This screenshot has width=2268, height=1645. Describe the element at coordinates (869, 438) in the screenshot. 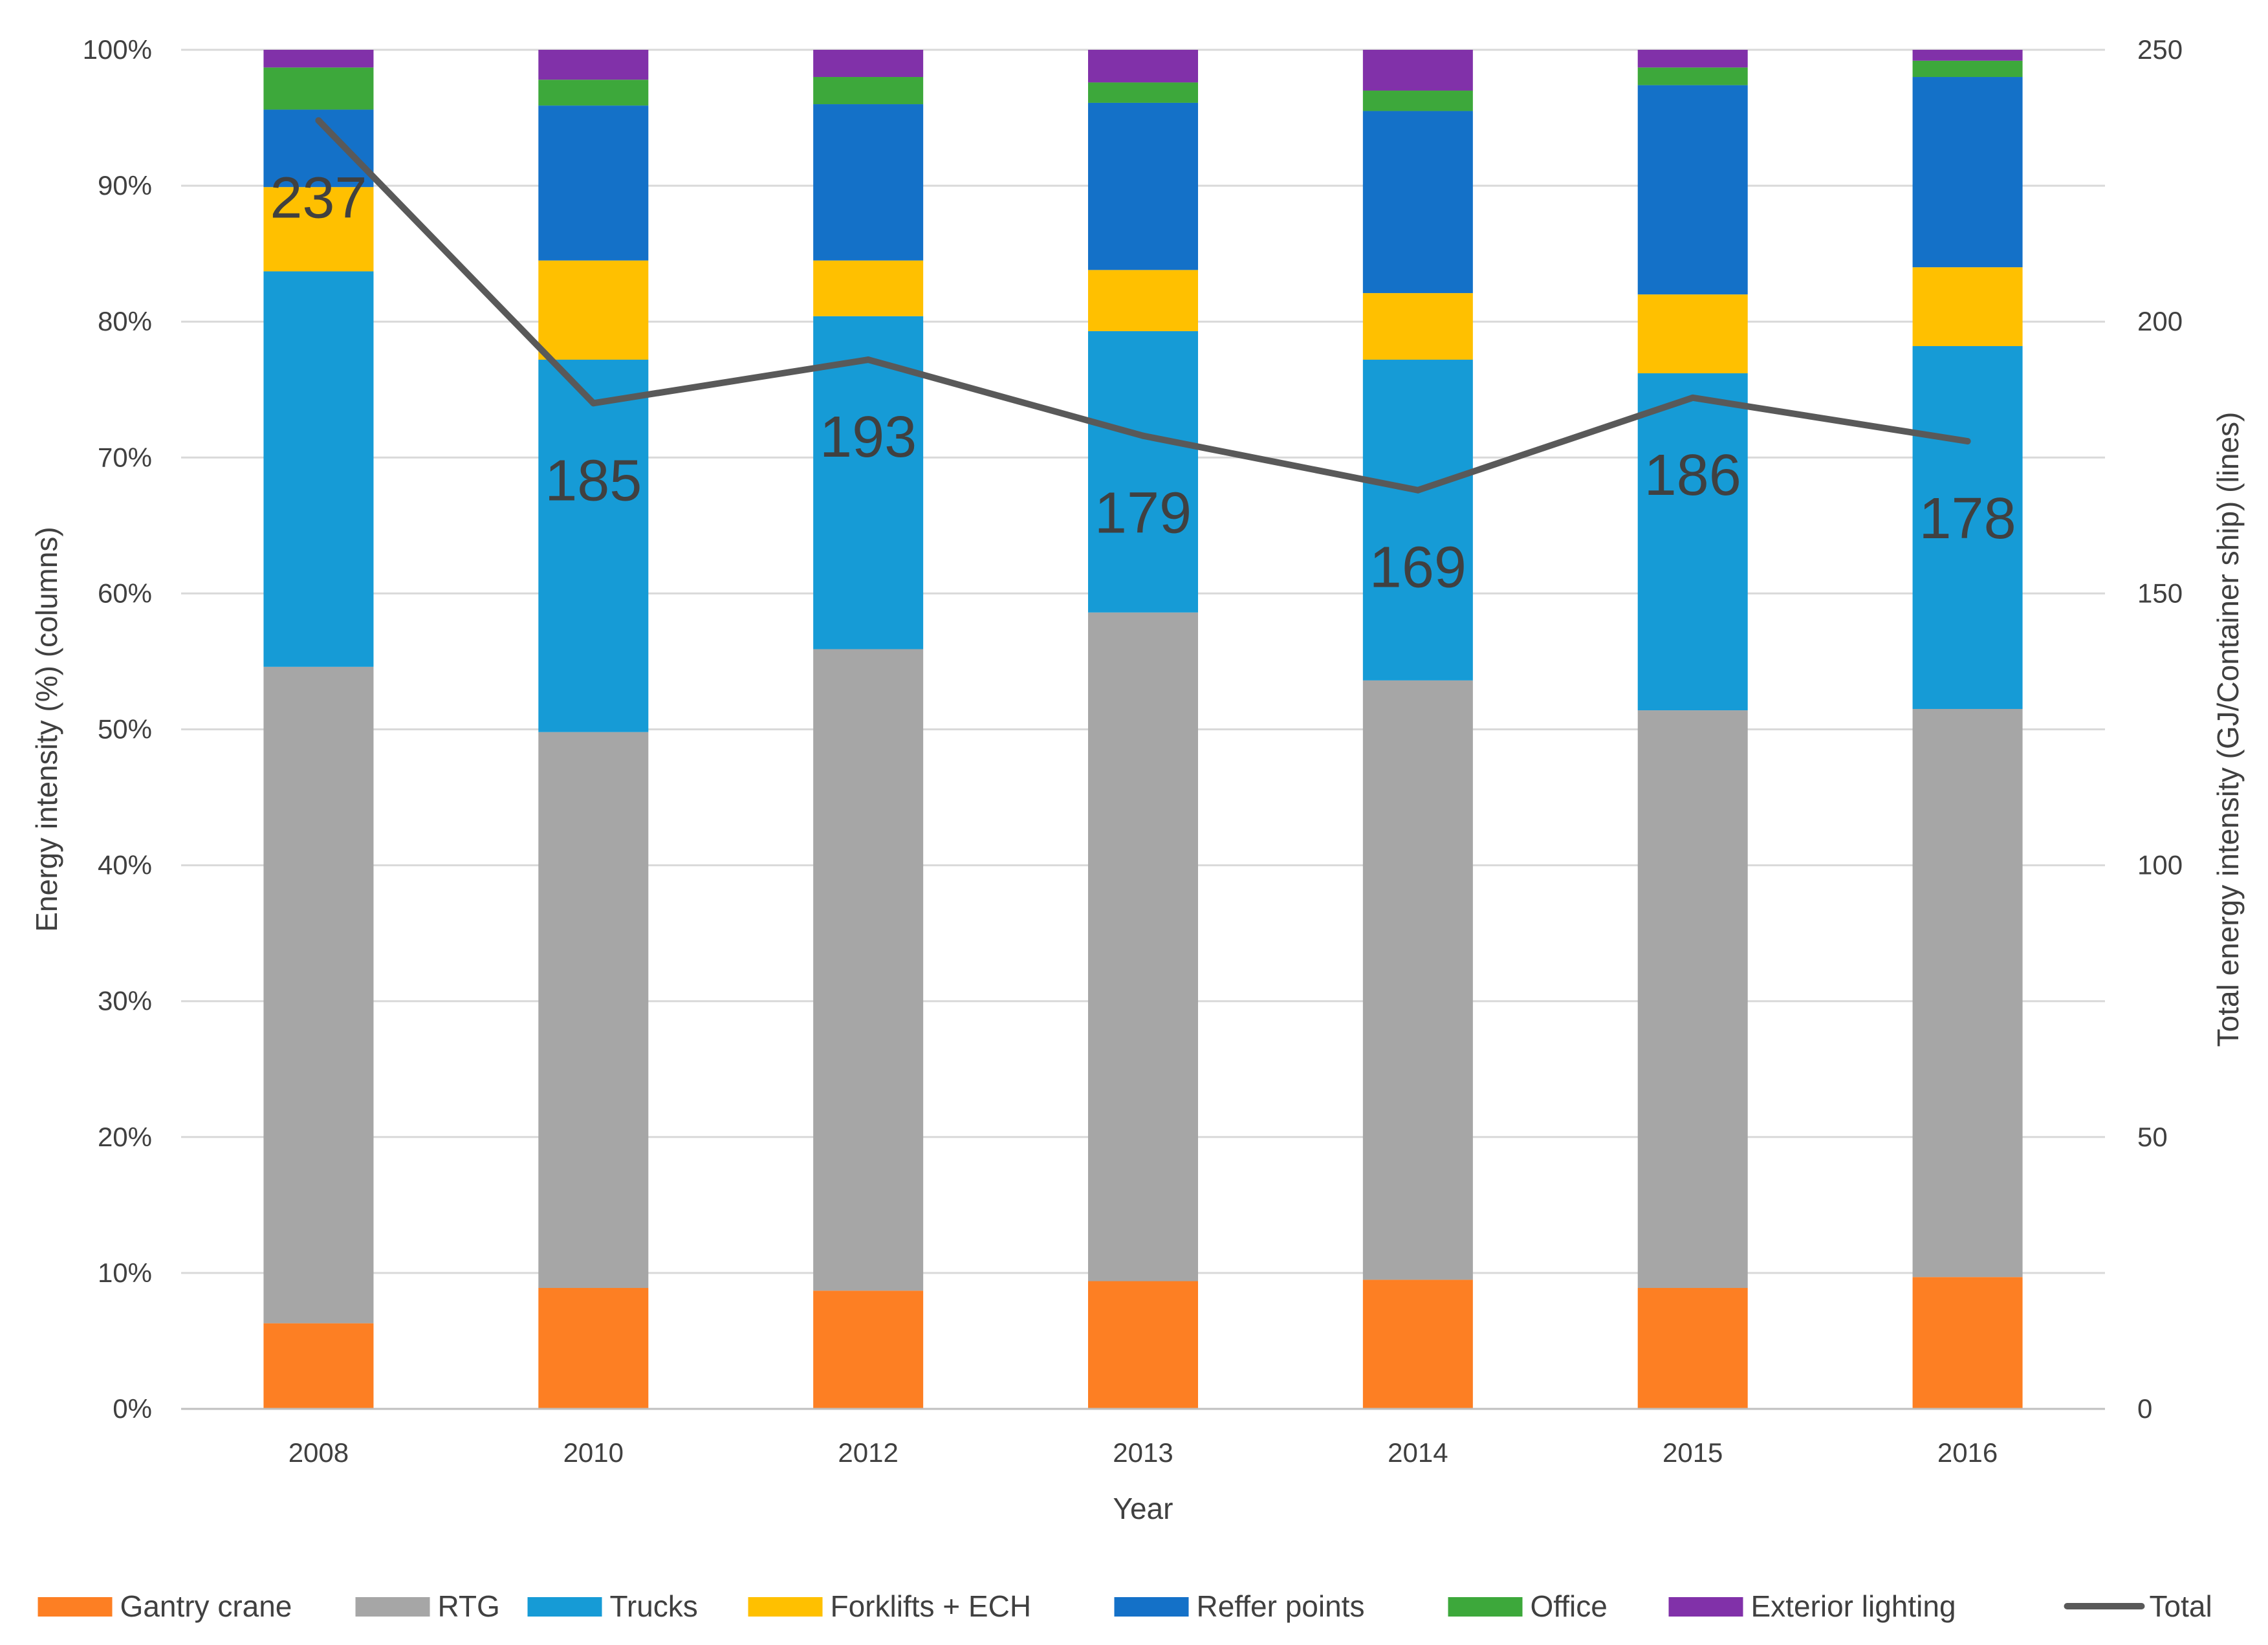

I see `total-data-label: 193` at that location.